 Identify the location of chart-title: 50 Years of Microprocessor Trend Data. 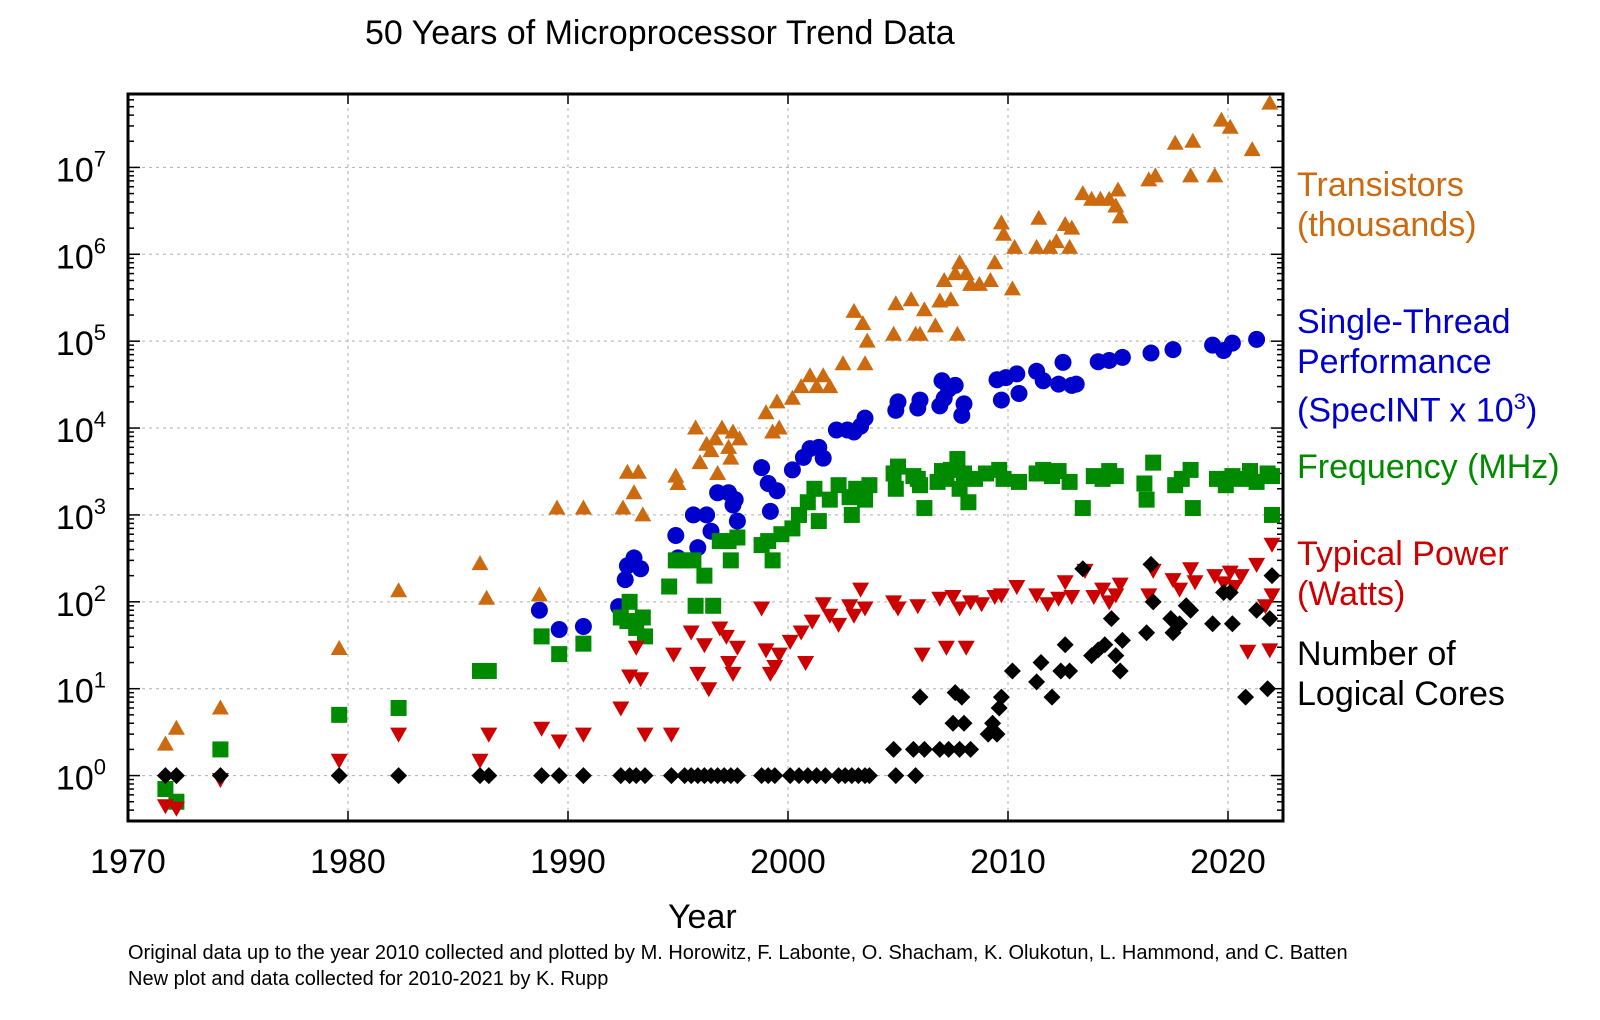
(660, 33).